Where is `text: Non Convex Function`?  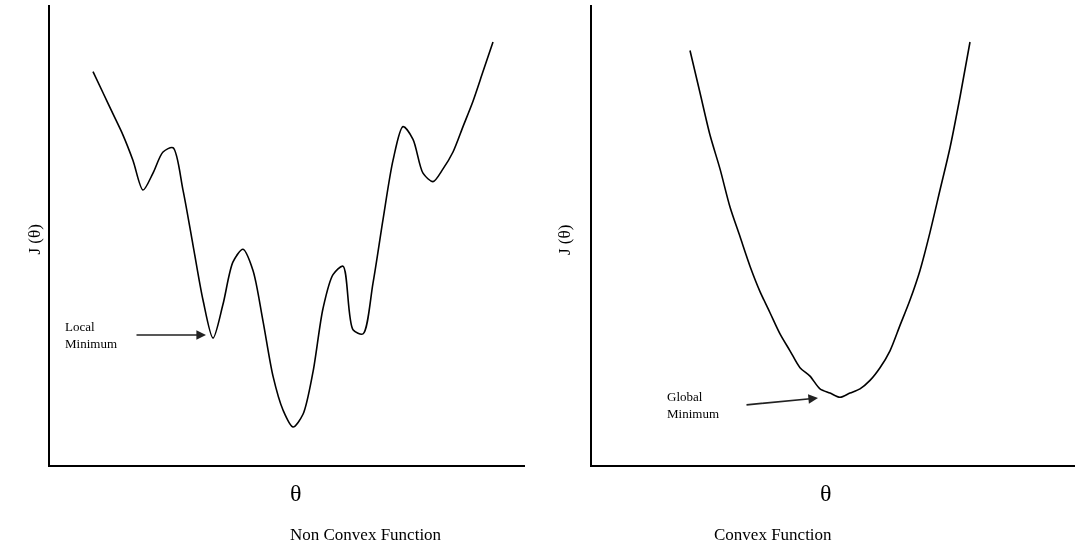 text: Non Convex Function is located at coordinates (366, 534).